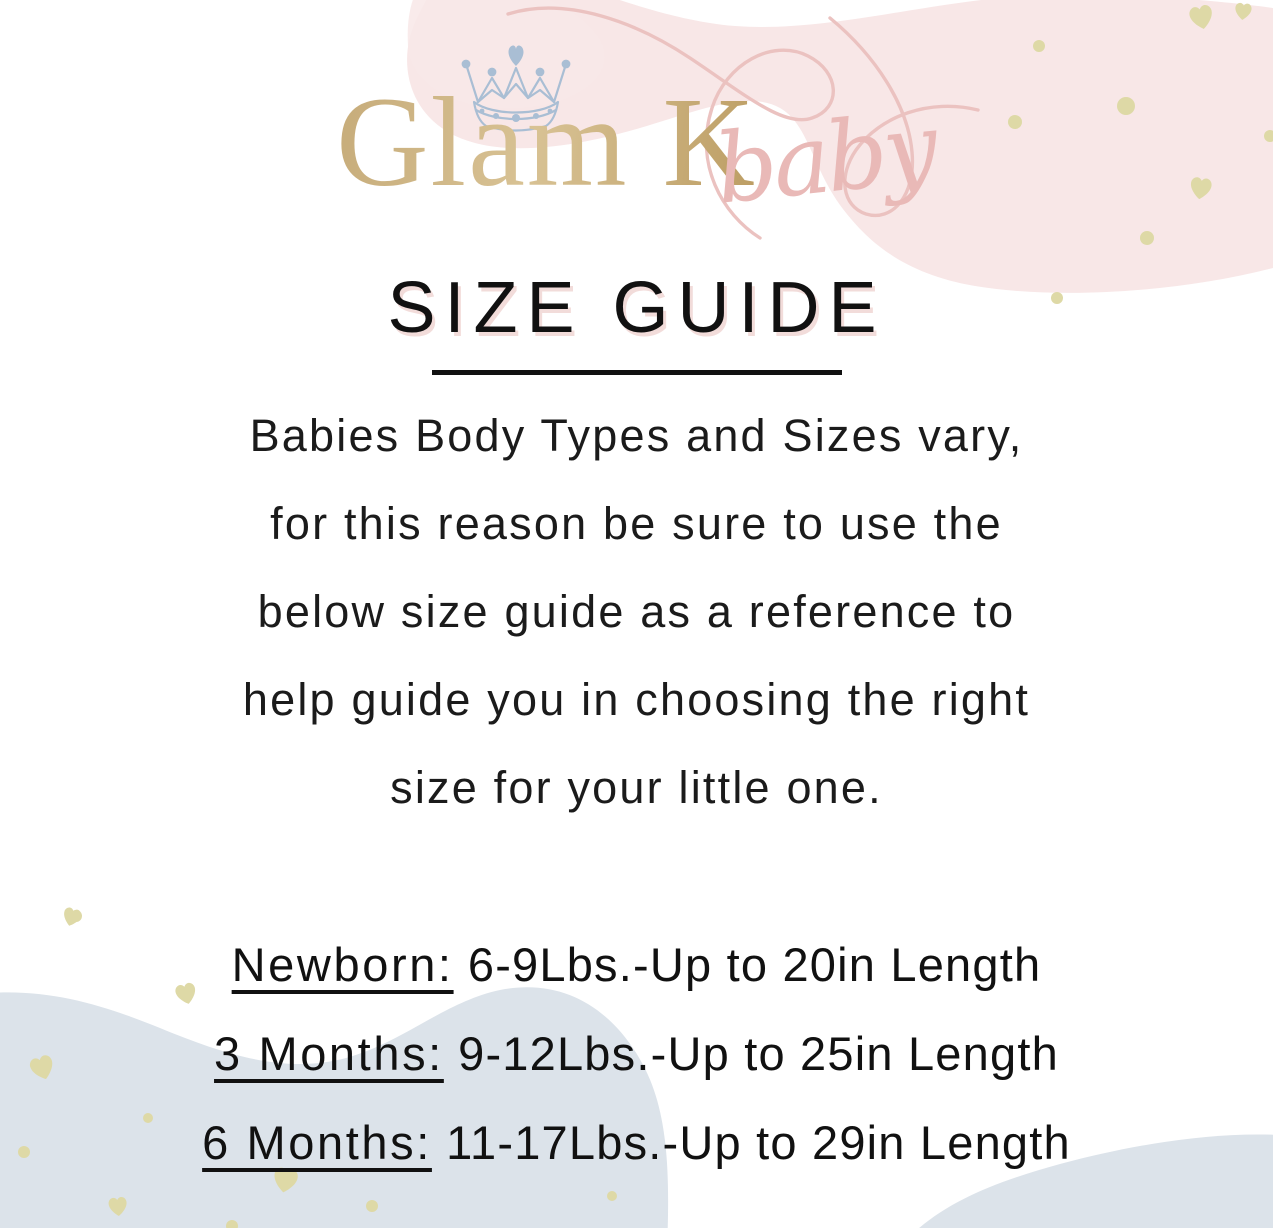  I want to click on brand-wordmark: Glam K, so click(636, 142).